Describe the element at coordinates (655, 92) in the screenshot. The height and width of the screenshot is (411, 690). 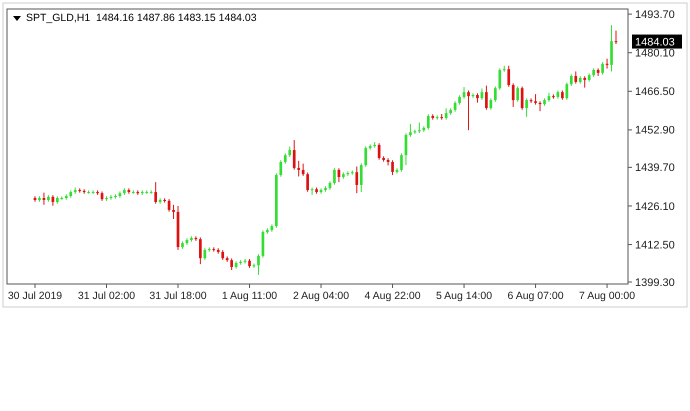
I see `y-tick-label: 1466.50` at that location.